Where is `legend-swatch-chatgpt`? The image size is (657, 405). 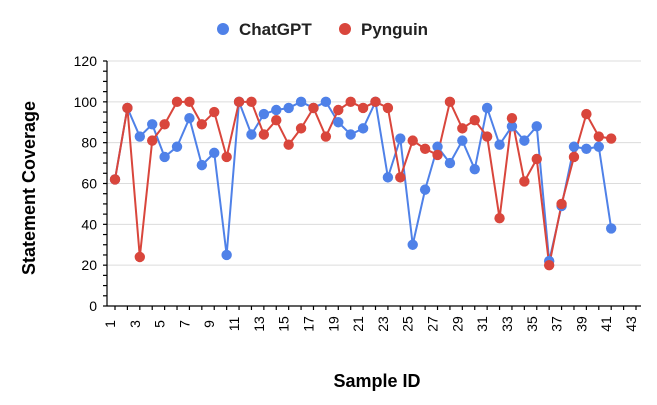 legend-swatch-chatgpt is located at coordinates (223, 29).